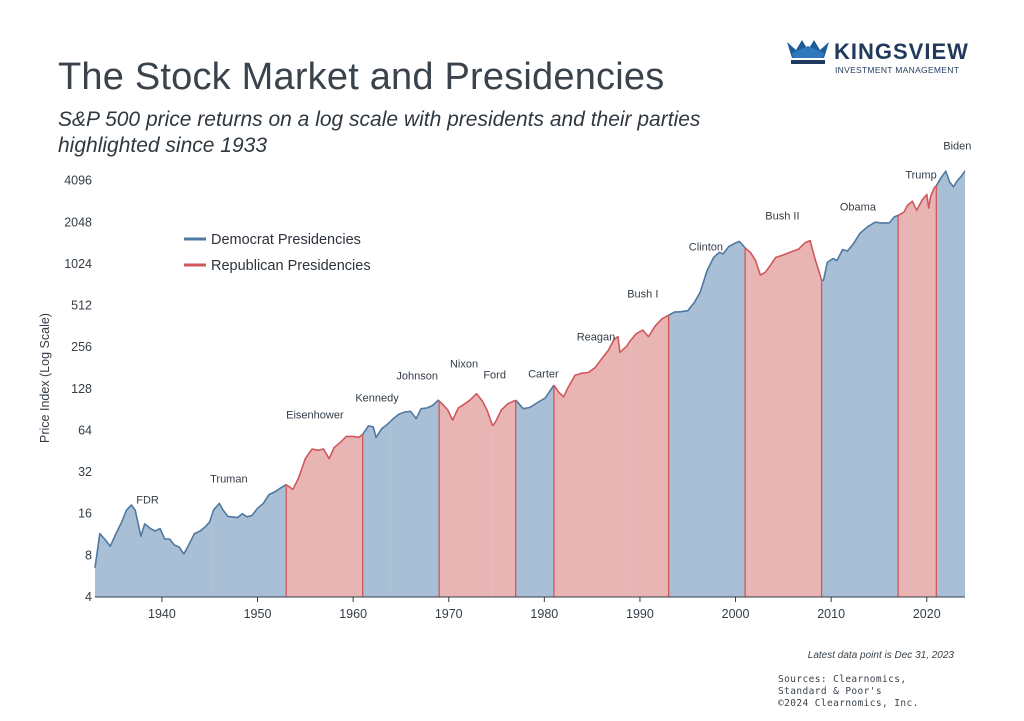  I want to click on index-line-bush-i, so click(649, 328).